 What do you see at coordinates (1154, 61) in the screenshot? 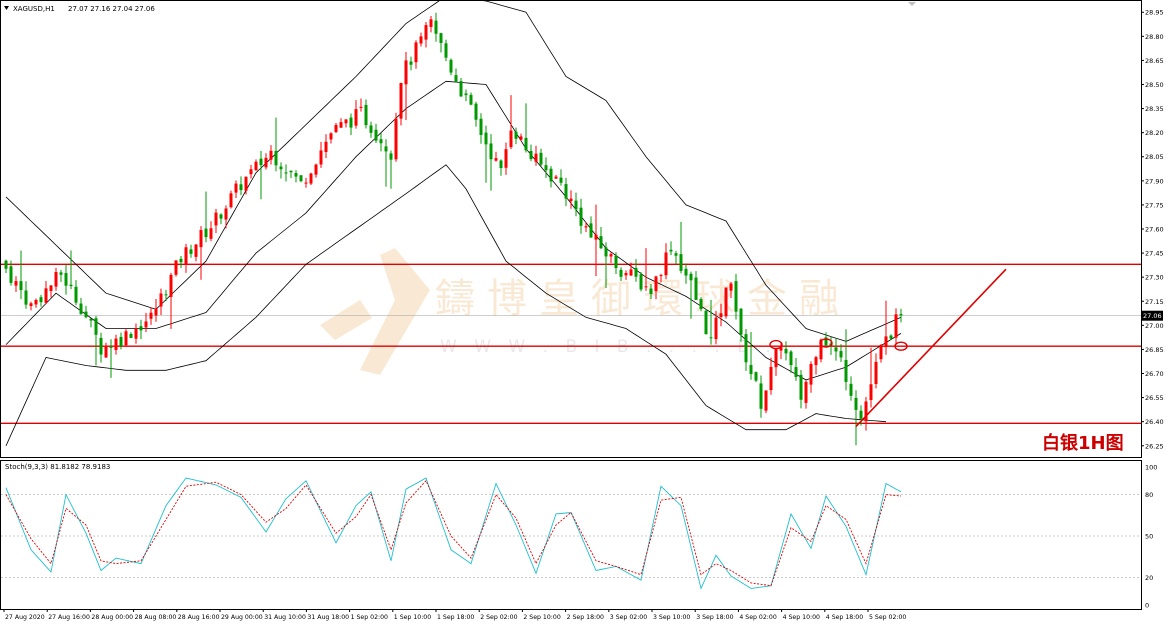
I see `price-tick-label: 28.65` at bounding box center [1154, 61].